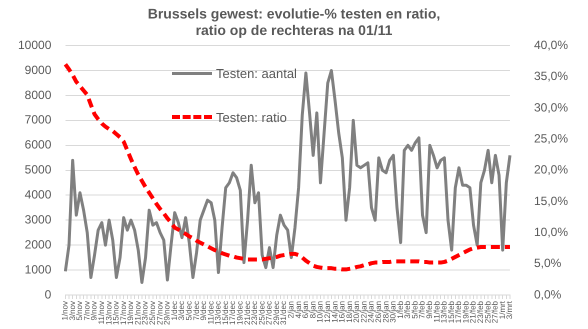 The height and width of the screenshot is (329, 588). I want to click on x-tick-label: 13/dec, so click(218, 313).